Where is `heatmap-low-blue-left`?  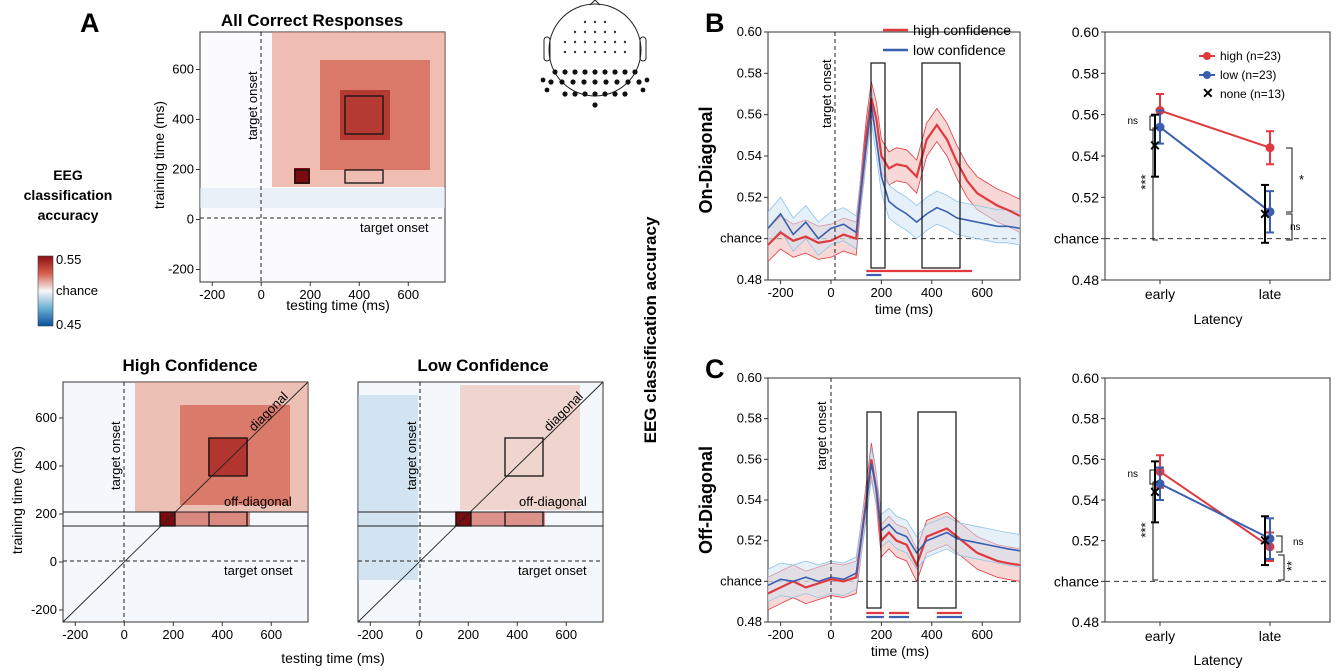 heatmap-low-blue-left is located at coordinates (388, 487).